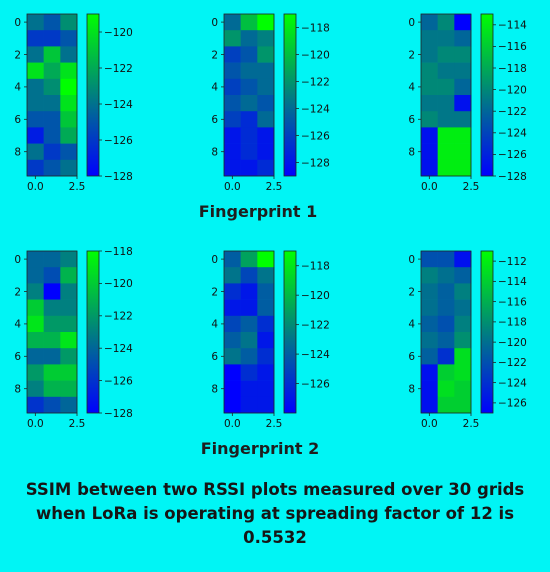 This screenshot has height=572, width=550. Describe the element at coordinates (258, 211) in the screenshot. I see `fingerprint-1-title: Fingerprint 1` at that location.